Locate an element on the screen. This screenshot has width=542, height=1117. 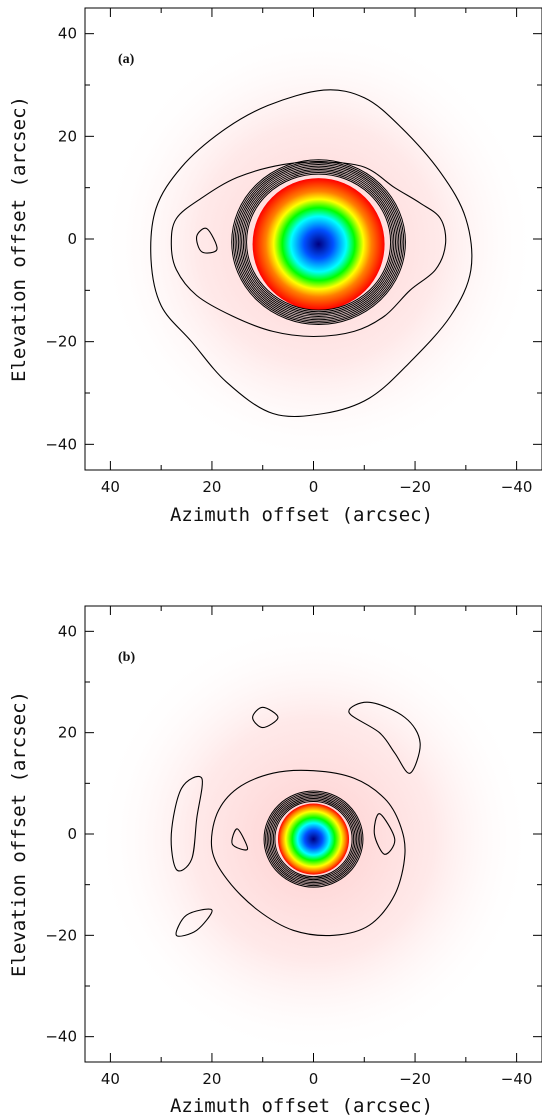
panel-label: (a) is located at coordinates (126, 59).